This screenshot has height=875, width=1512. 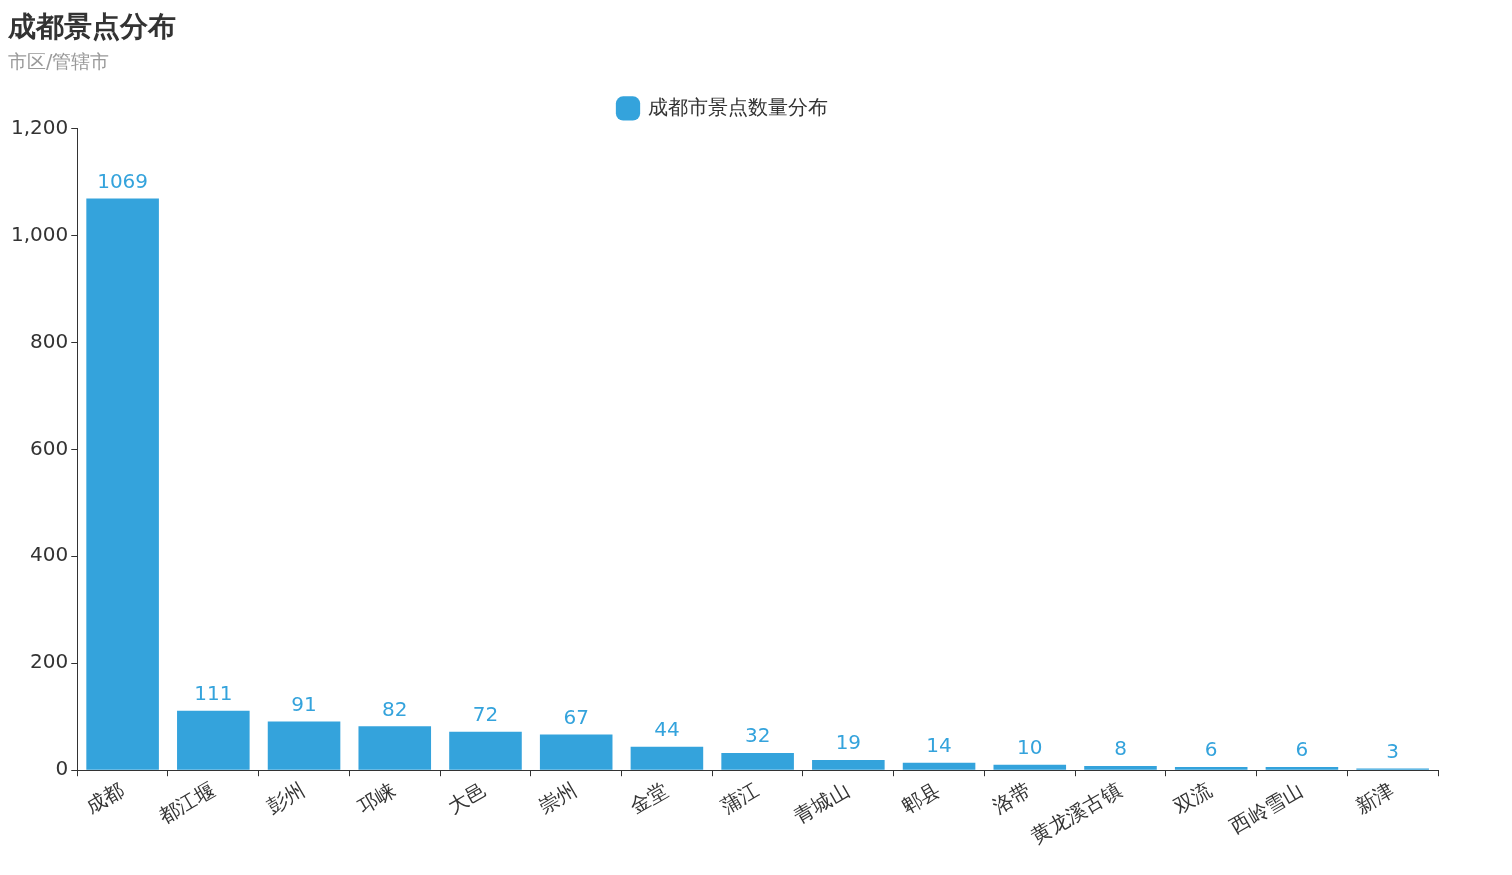 I want to click on data-label: 14, so click(x=939, y=744).